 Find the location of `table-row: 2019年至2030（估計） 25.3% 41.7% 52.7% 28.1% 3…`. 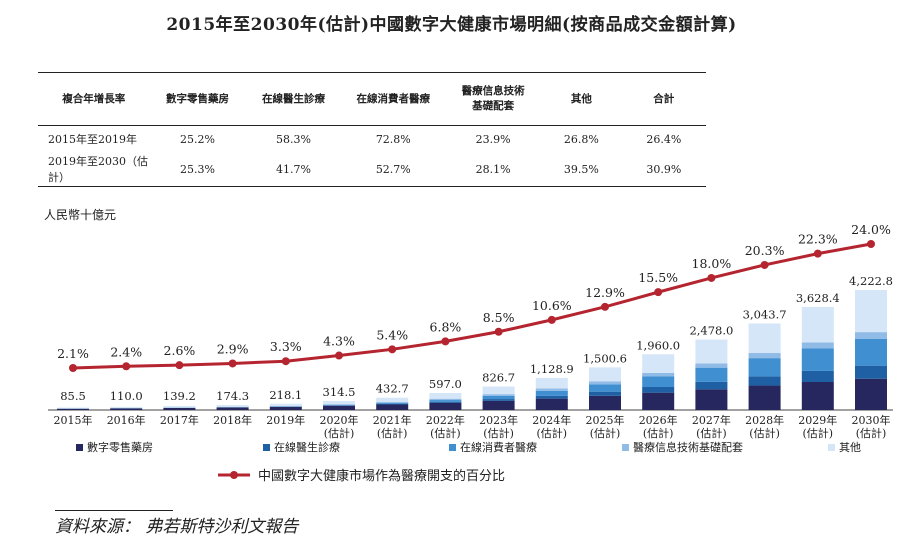

table-row: 2019年至2030（估計） 25.3% 41.7% 52.7% 28.1% 3… is located at coordinates (372, 169).